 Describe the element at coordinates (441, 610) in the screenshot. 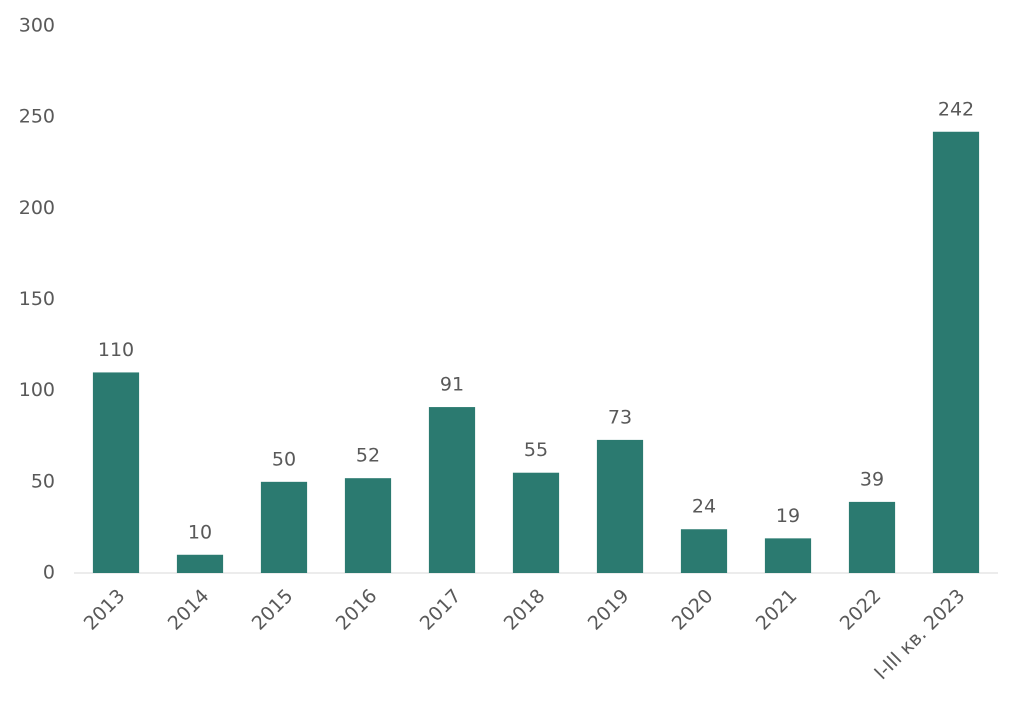

I see `x-tick-label: 2017` at that location.